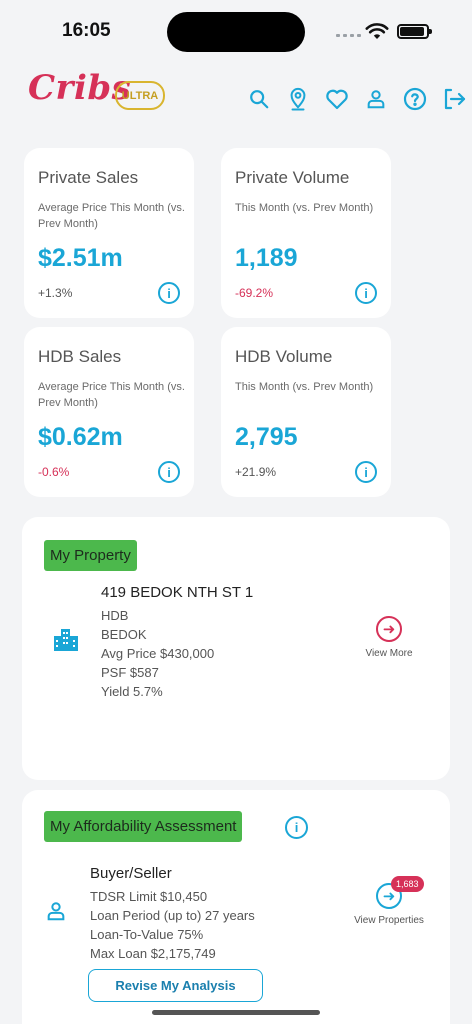  I want to click on property-avg-price: Avg Price $430,000, so click(158, 653).